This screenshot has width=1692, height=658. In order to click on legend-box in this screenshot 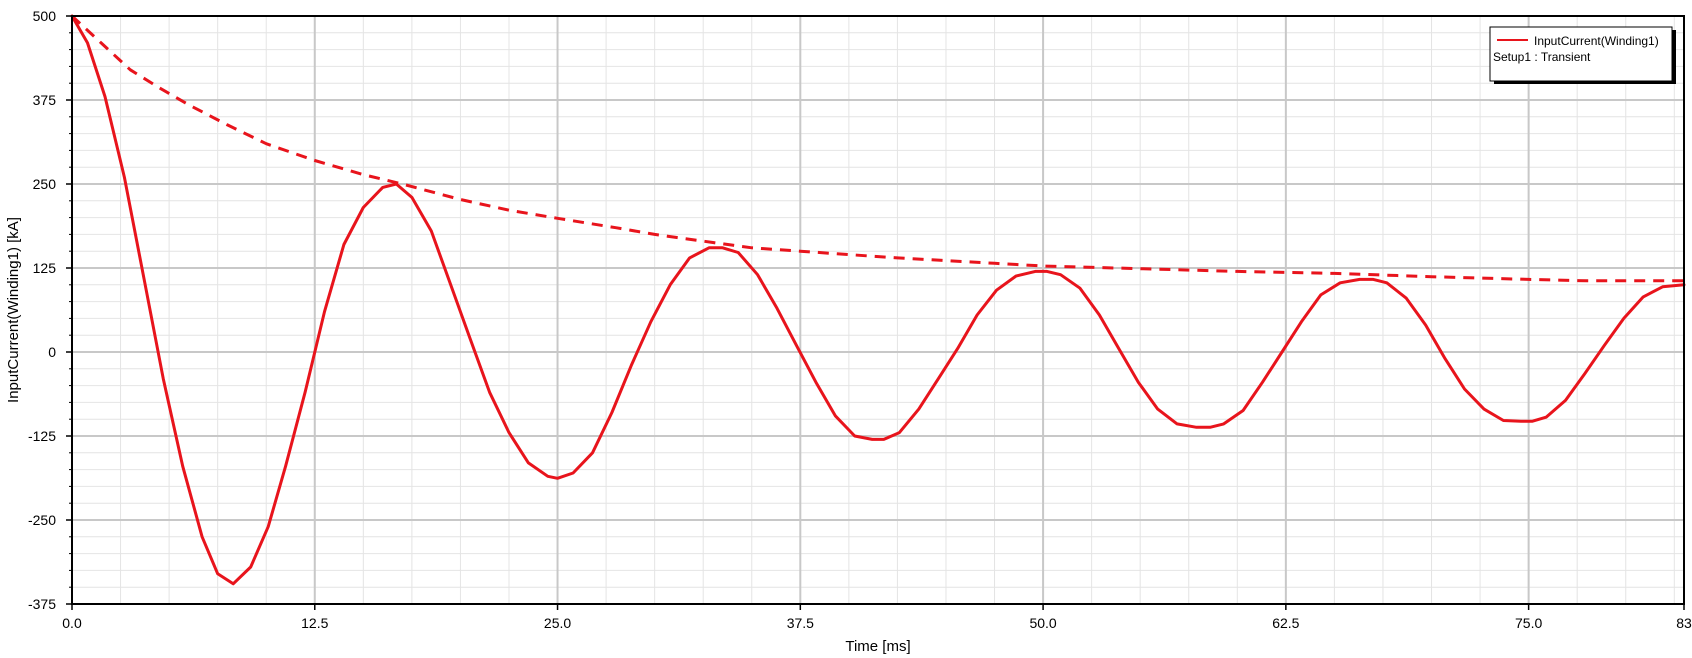, I will do `click(1581, 54)`.